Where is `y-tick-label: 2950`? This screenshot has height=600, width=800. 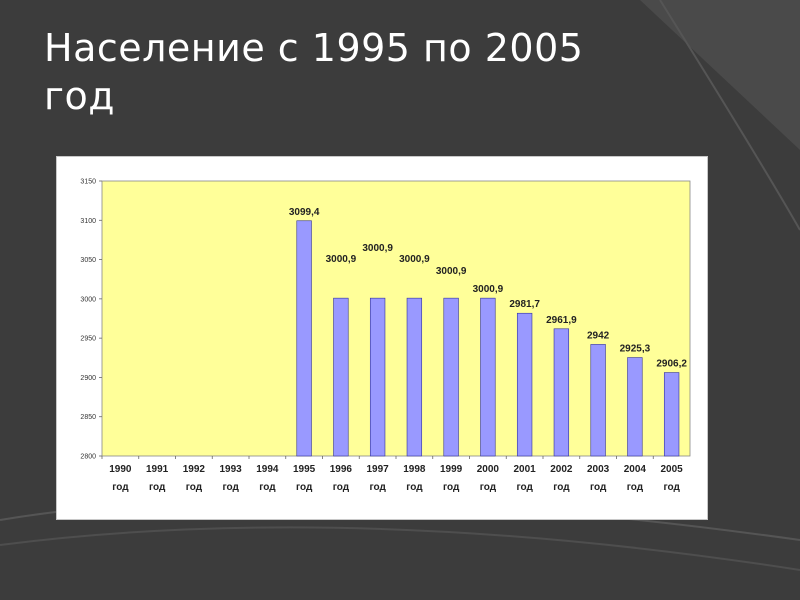
y-tick-label: 2950 is located at coordinates (88, 339).